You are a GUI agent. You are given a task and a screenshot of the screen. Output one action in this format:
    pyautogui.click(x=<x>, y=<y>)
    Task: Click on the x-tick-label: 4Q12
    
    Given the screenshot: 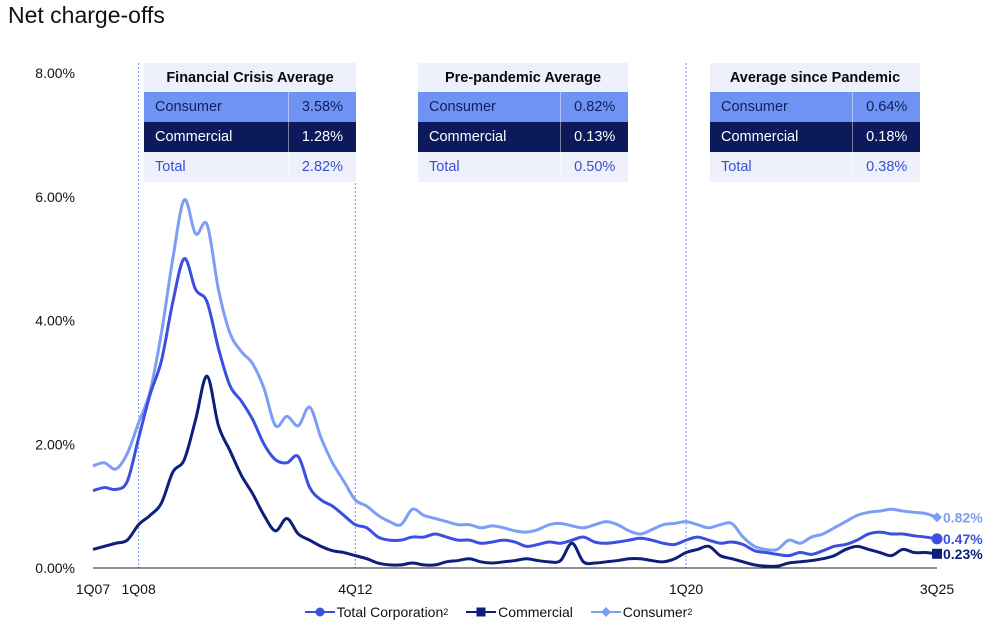 What is the action you would take?
    pyautogui.click(x=355, y=589)
    